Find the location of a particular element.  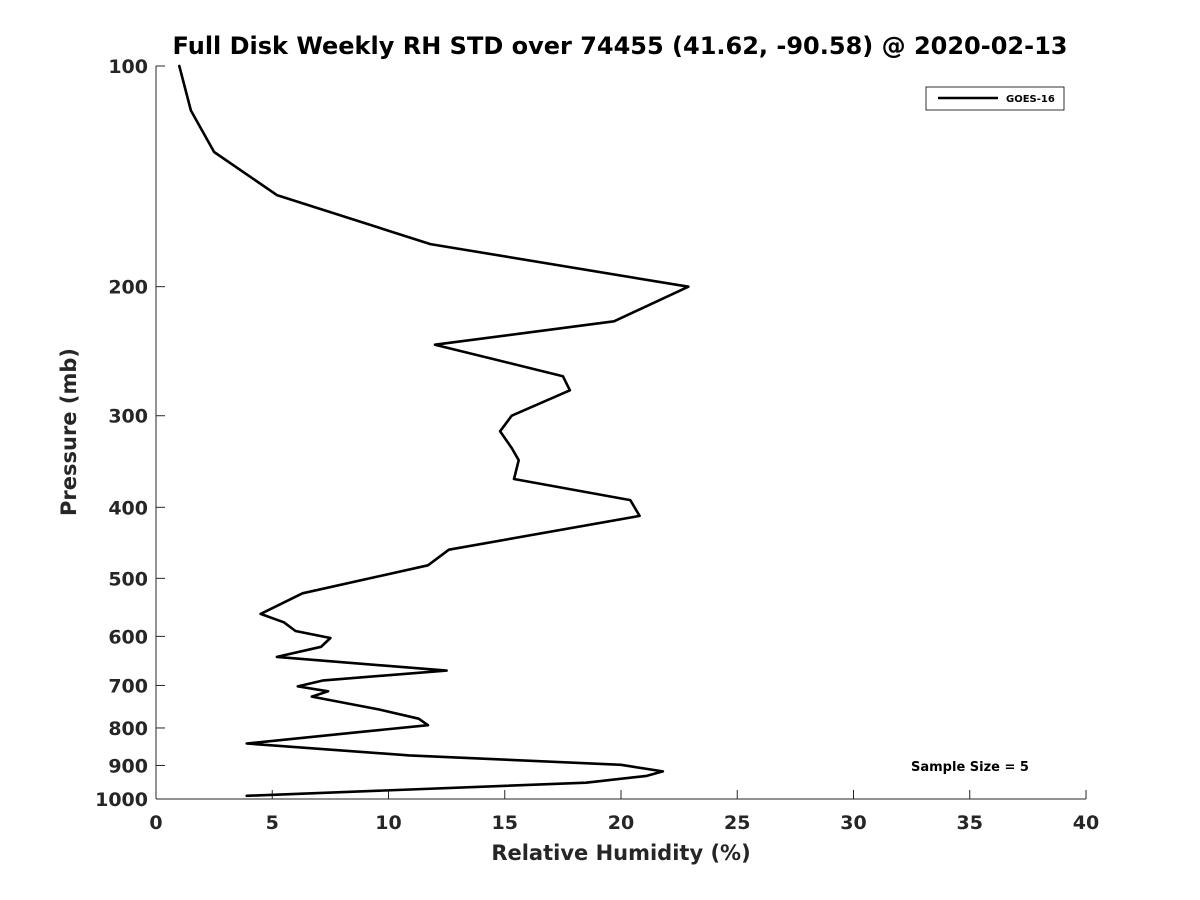

y-tick-label: 700 is located at coordinates (128, 686).